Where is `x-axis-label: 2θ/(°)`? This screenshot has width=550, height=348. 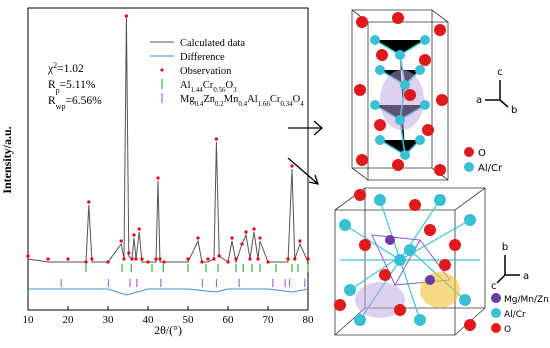 x-axis-label: 2θ/(°) is located at coordinates (168, 330).